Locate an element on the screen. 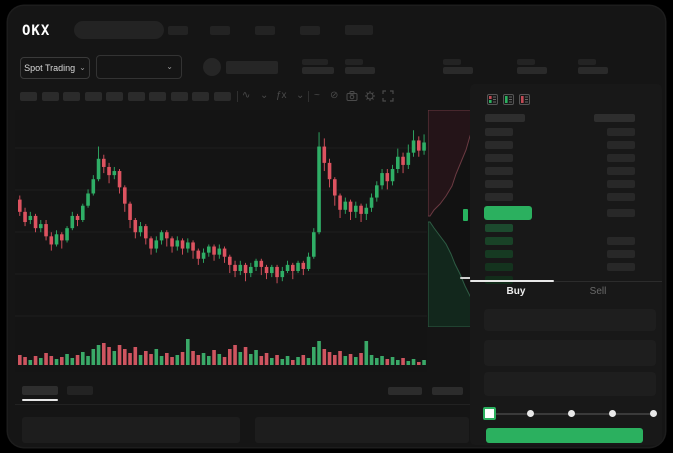  pair-name-placeholder is located at coordinates (252, 67).